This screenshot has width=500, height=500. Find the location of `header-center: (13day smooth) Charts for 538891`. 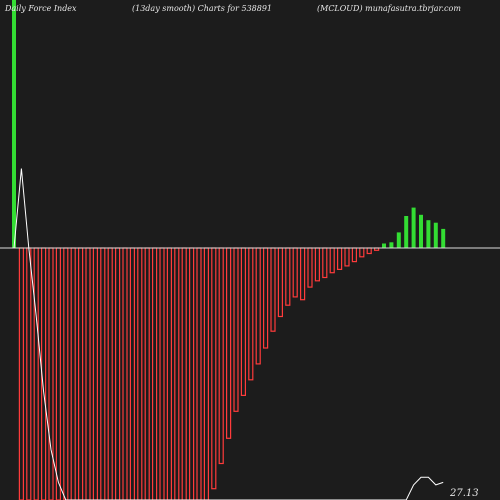

header-center: (13day smooth) Charts for 538891 is located at coordinates (202, 8).